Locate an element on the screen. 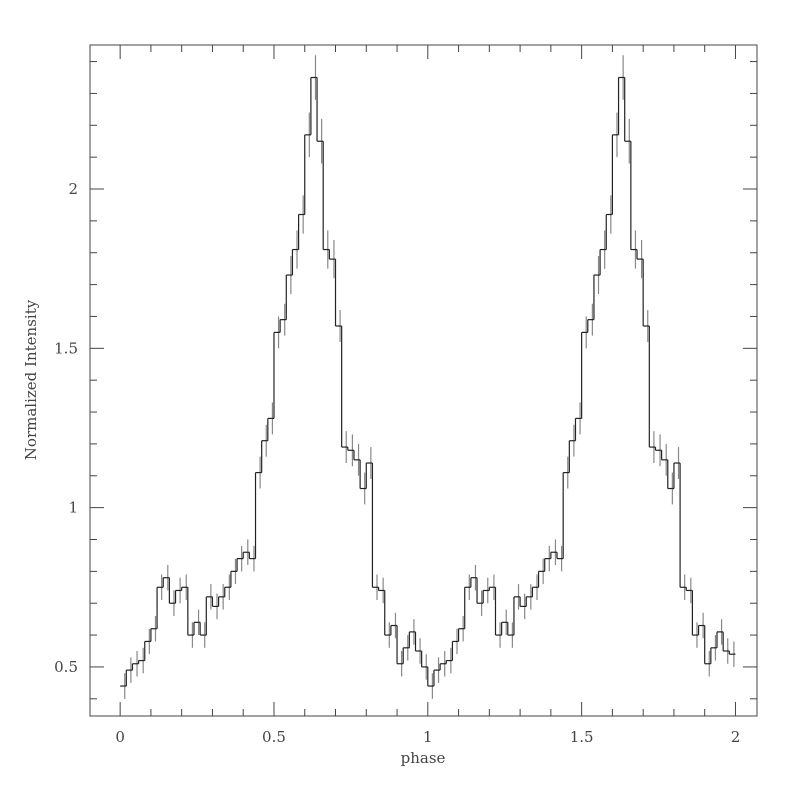  y-tick-label: 2 is located at coordinates (73, 189).